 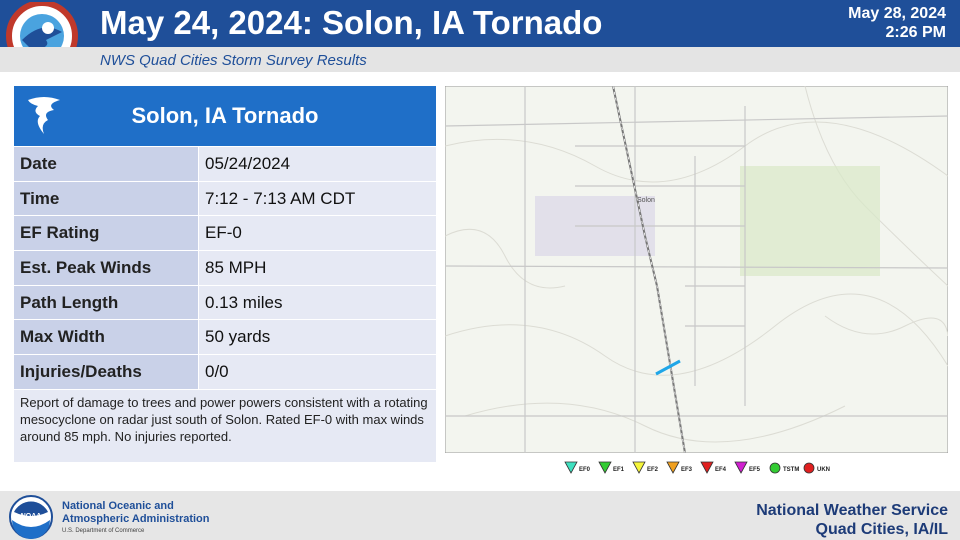 What do you see at coordinates (585, 470) in the screenshot?
I see `legend-label: EF0` at bounding box center [585, 470].